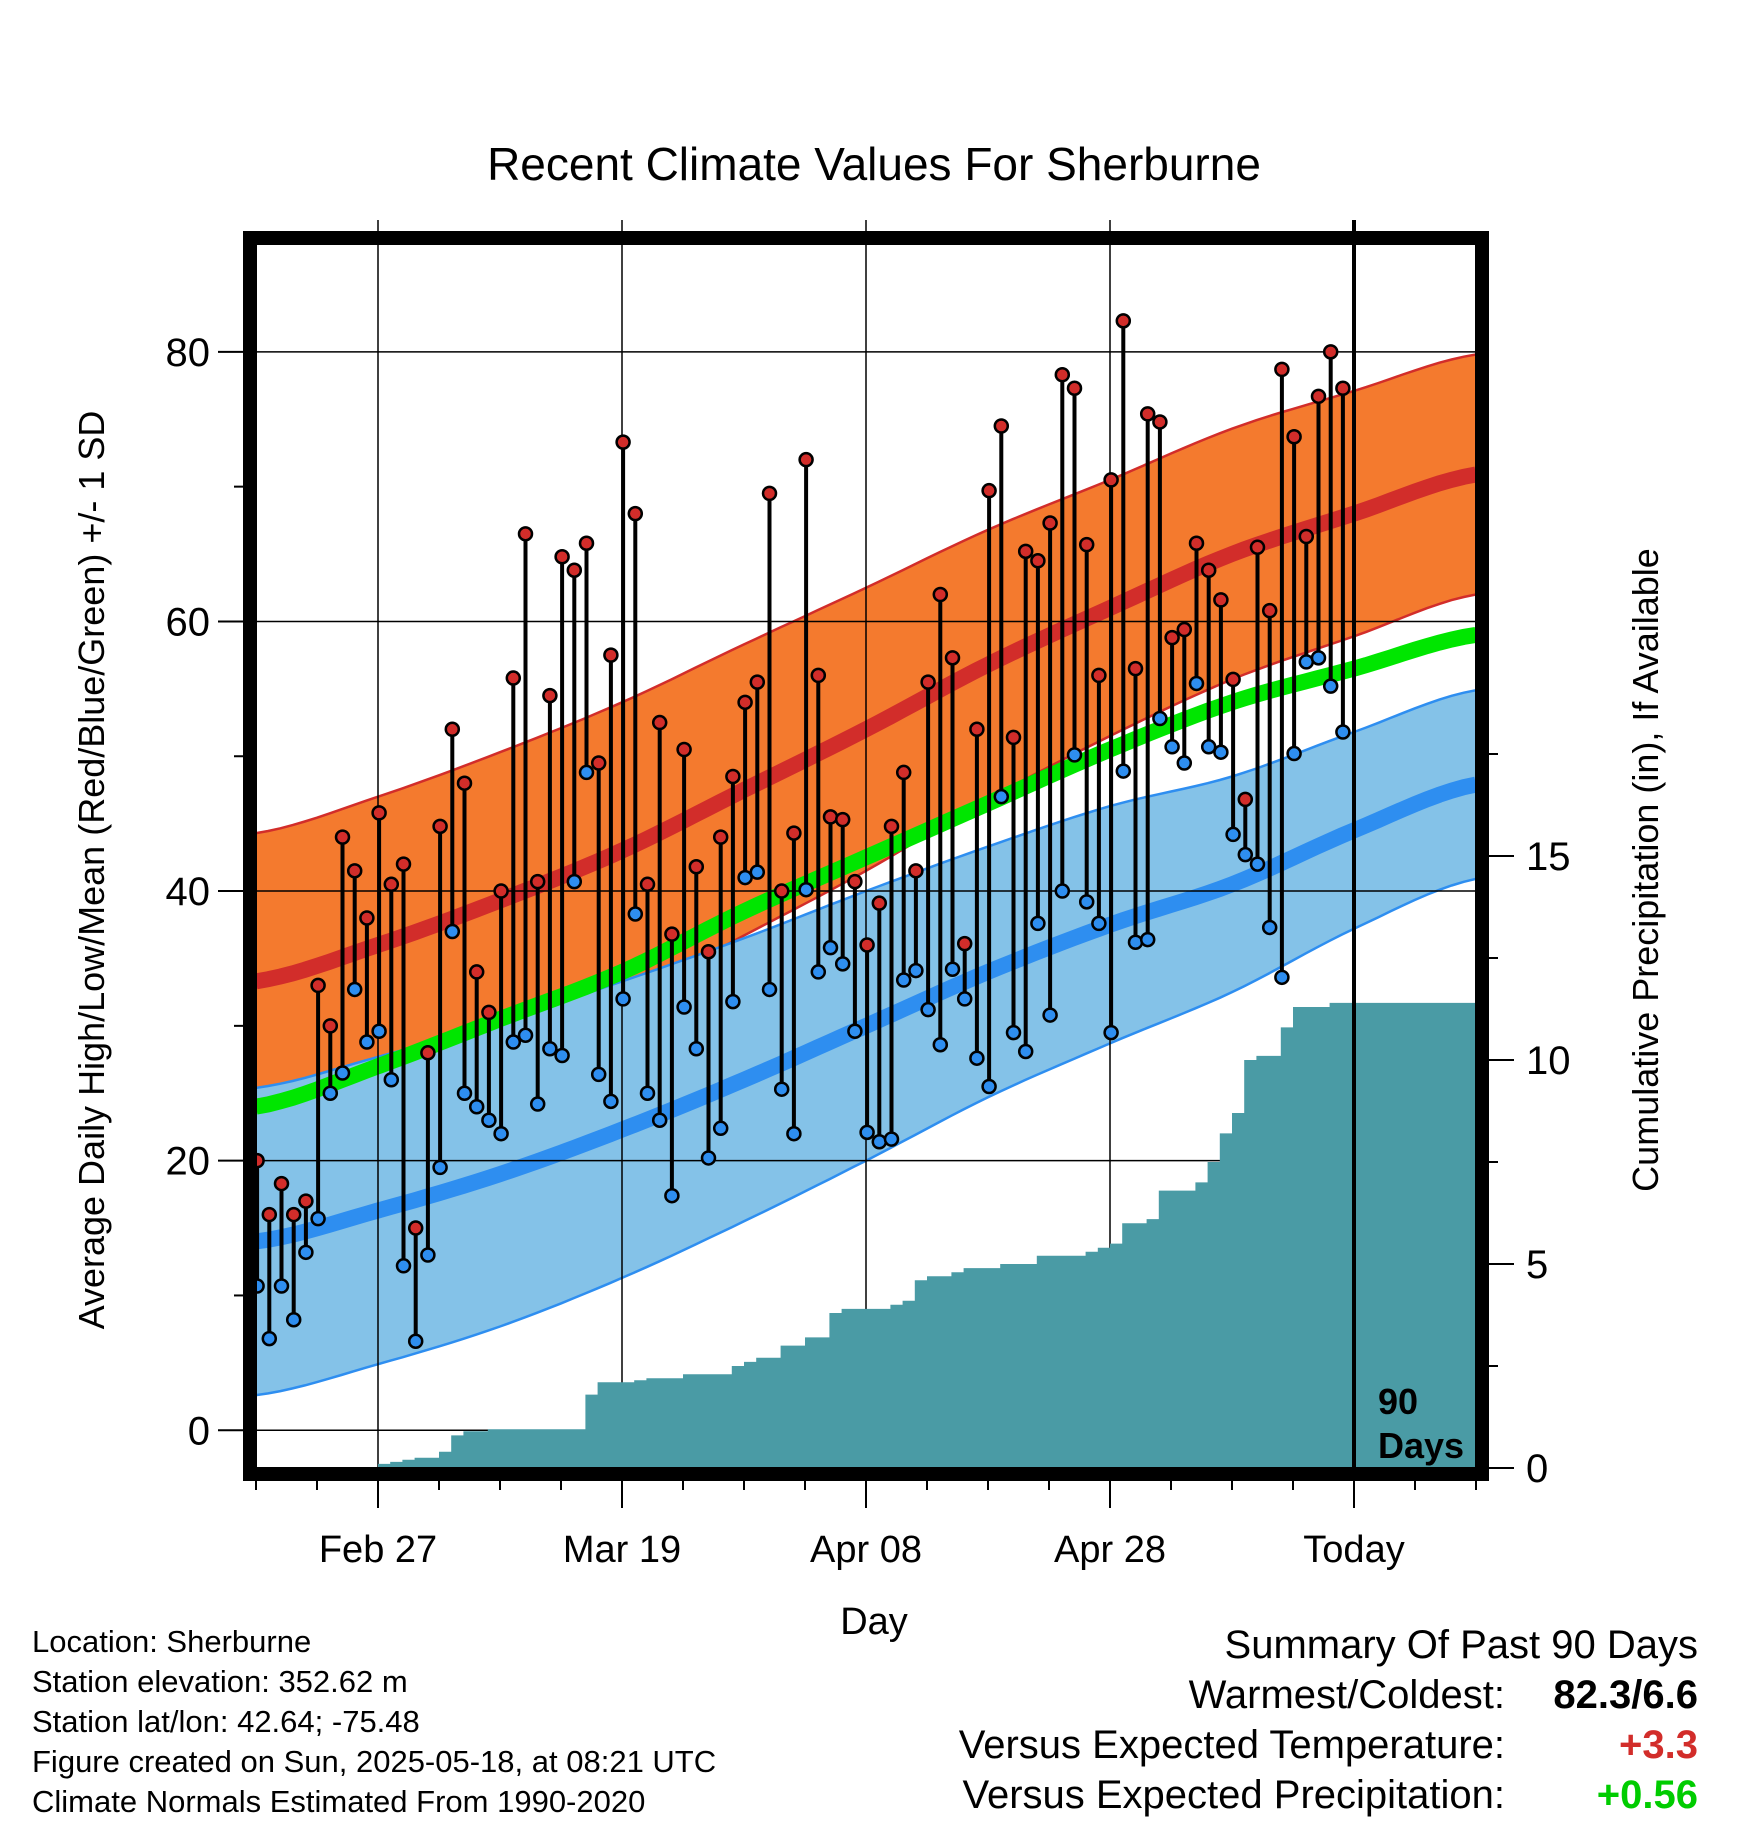 The image size is (1748, 1828). I want to click on summary-precip: Versus Expected Precipitation: +0.56, so click(1328, 1795).